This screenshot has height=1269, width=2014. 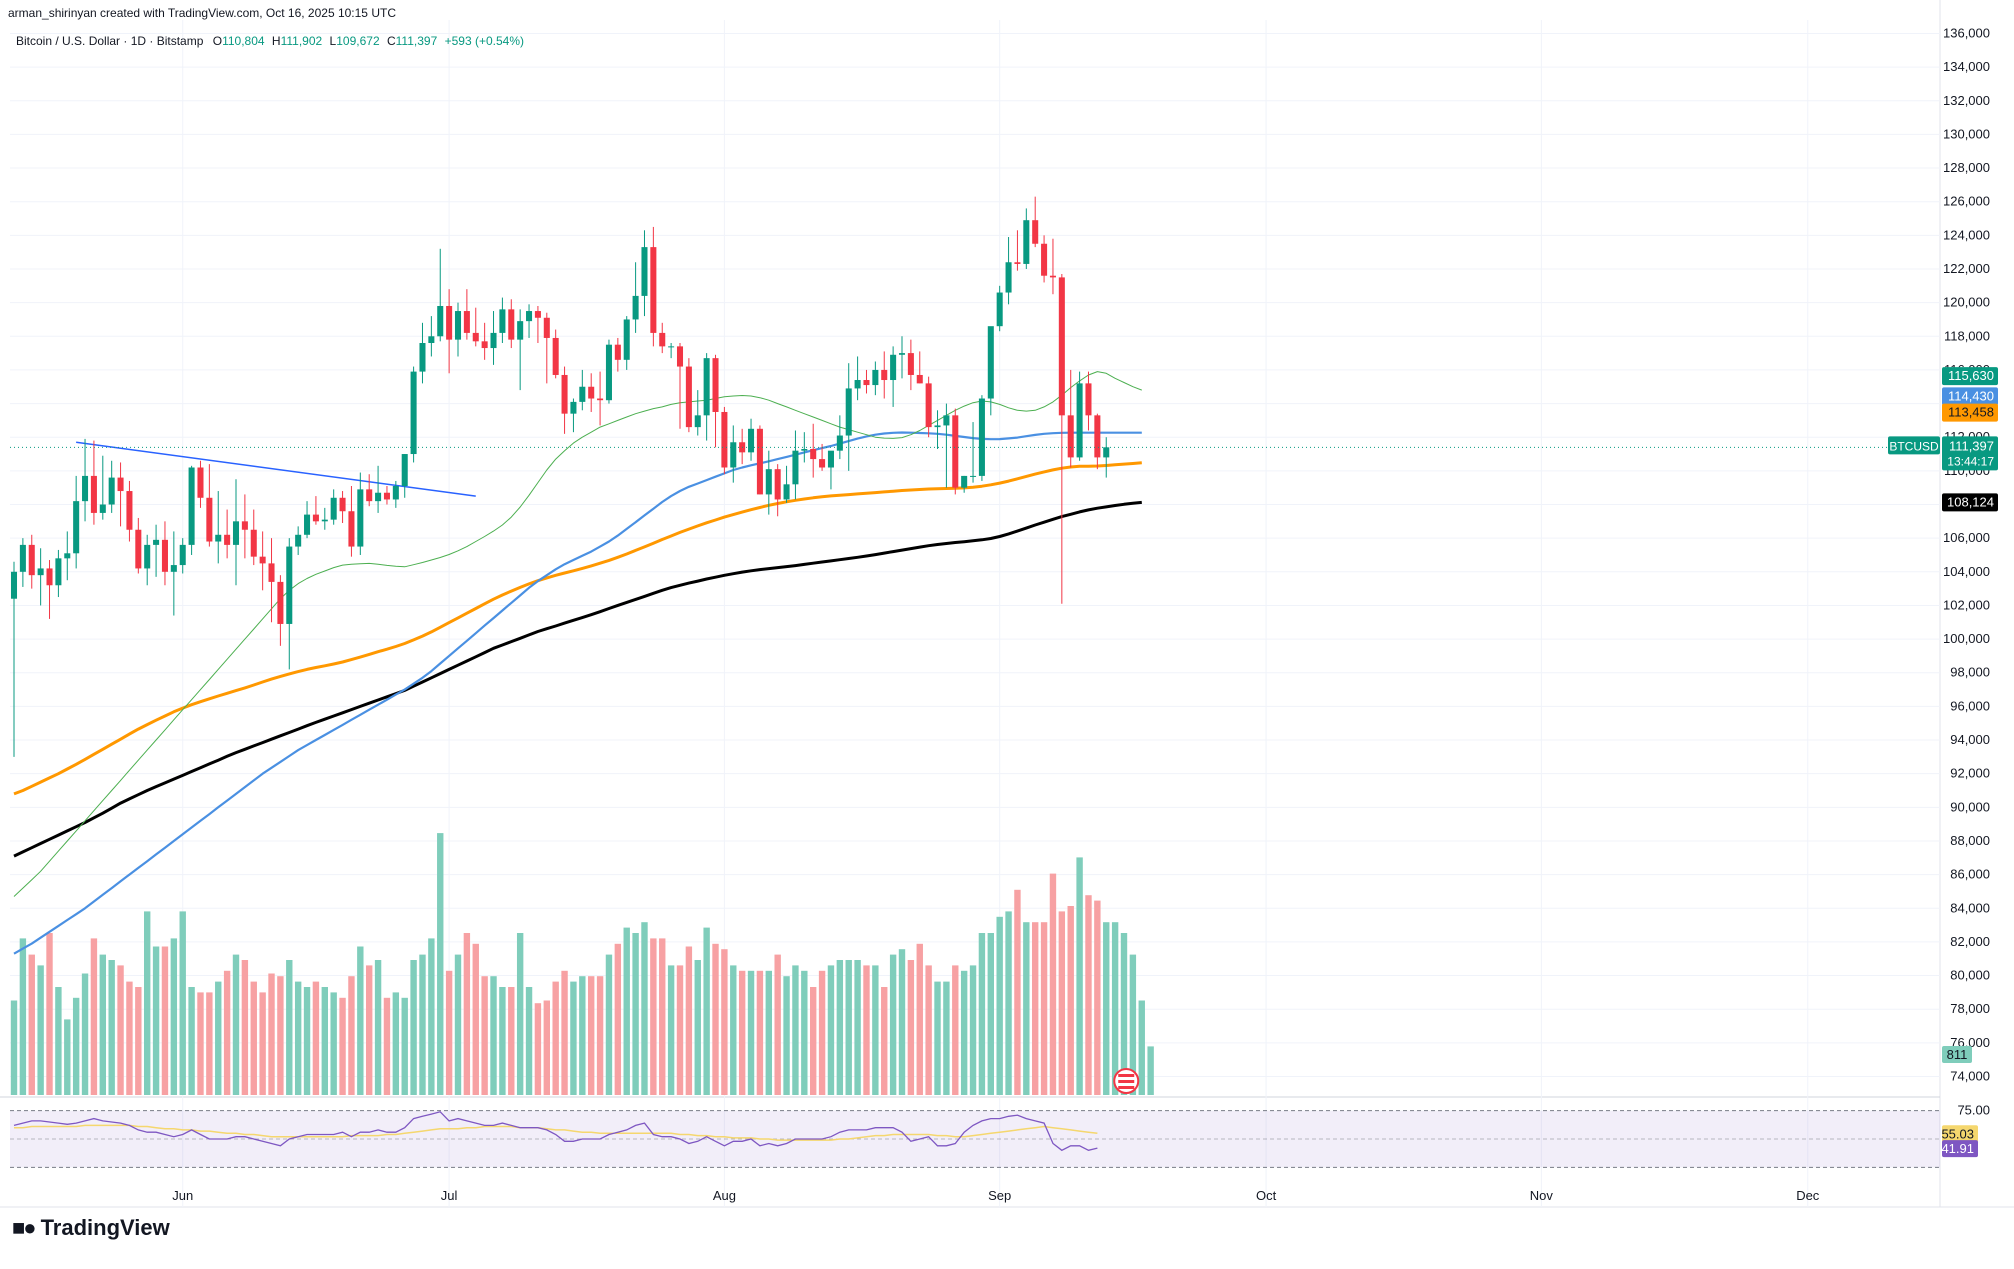 I want to click on price-tick-label: 136,000, so click(x=1966, y=32).